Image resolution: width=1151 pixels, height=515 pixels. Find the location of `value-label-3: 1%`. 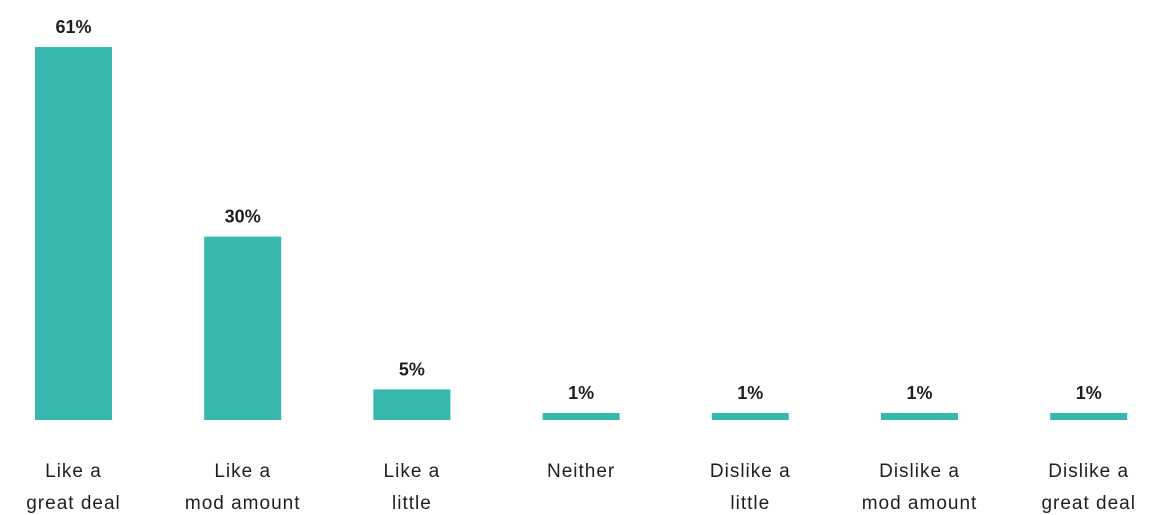

value-label-3: 1% is located at coordinates (581, 393).